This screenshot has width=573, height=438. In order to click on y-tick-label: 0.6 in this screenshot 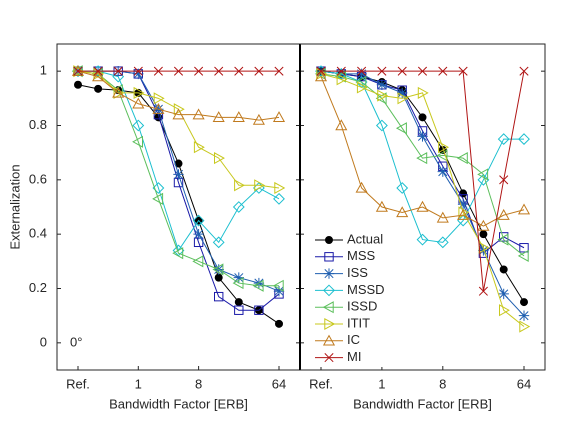, I will do `click(38, 178)`.